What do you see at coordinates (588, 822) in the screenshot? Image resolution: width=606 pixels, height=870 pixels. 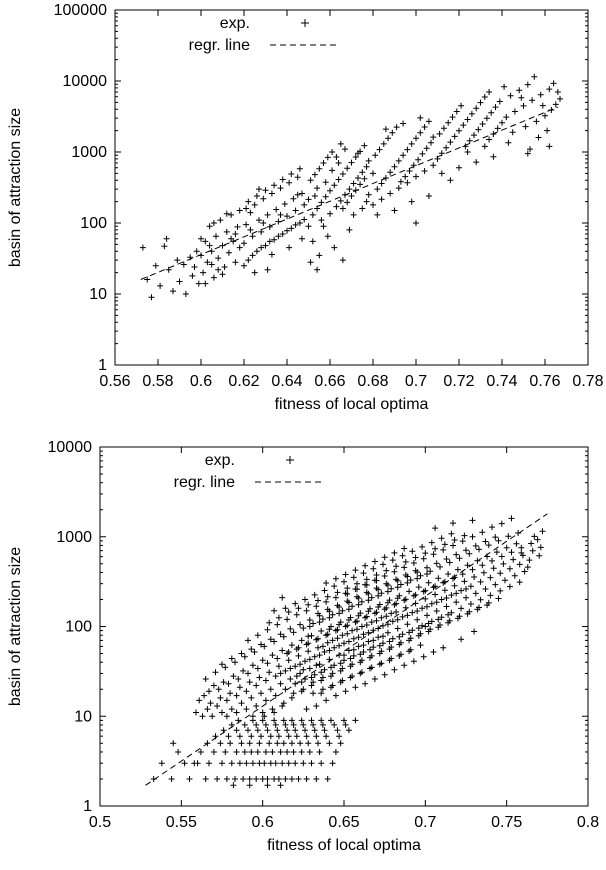 I see `x-tick-label: 0.8` at bounding box center [588, 822].